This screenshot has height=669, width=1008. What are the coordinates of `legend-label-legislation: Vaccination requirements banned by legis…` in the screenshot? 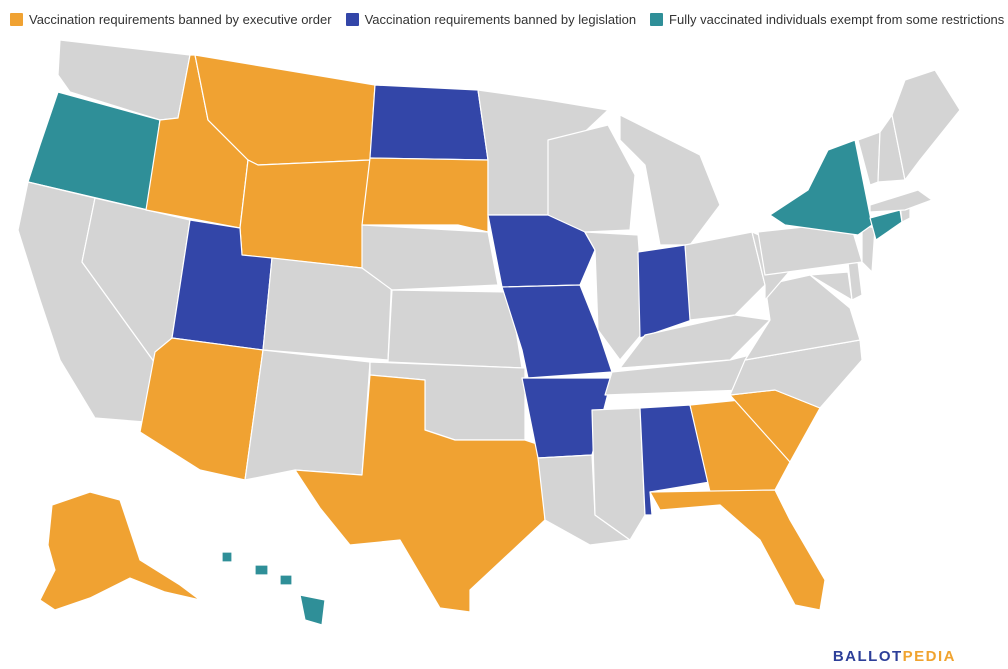 It's located at (500, 19).